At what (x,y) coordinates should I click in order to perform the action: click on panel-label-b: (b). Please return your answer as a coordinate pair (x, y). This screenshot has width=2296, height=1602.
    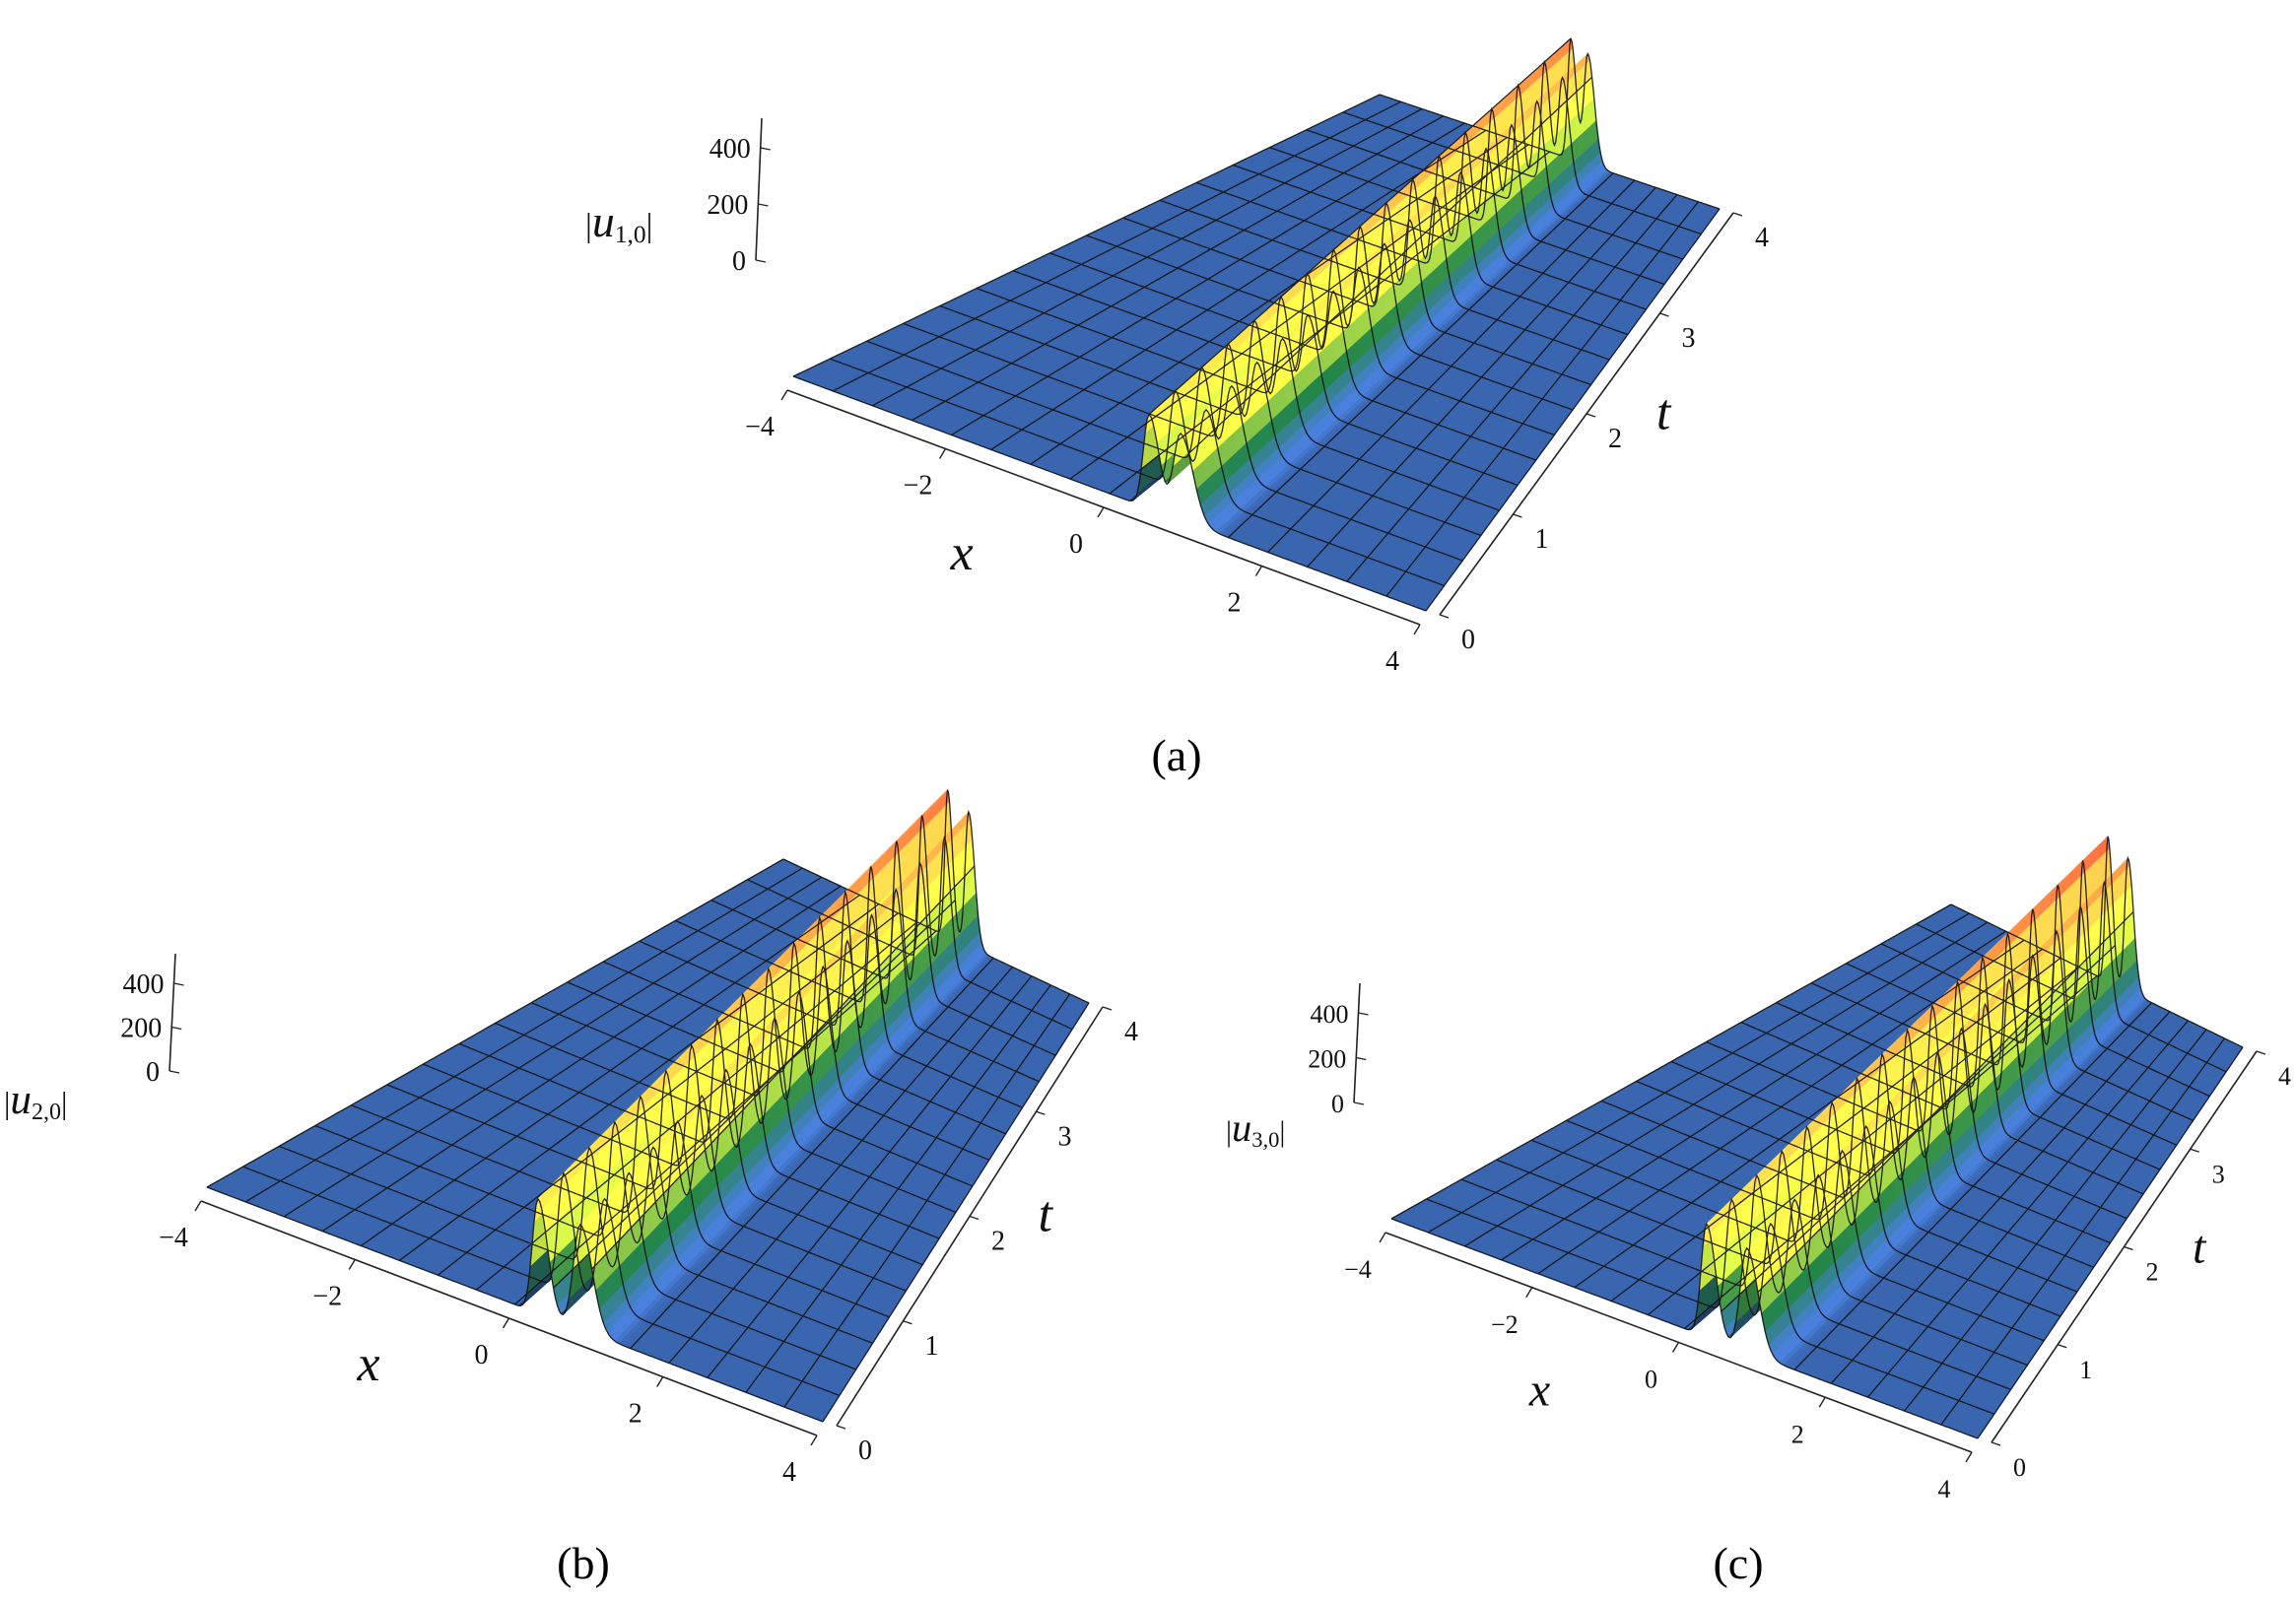
    Looking at the image, I should click on (583, 1563).